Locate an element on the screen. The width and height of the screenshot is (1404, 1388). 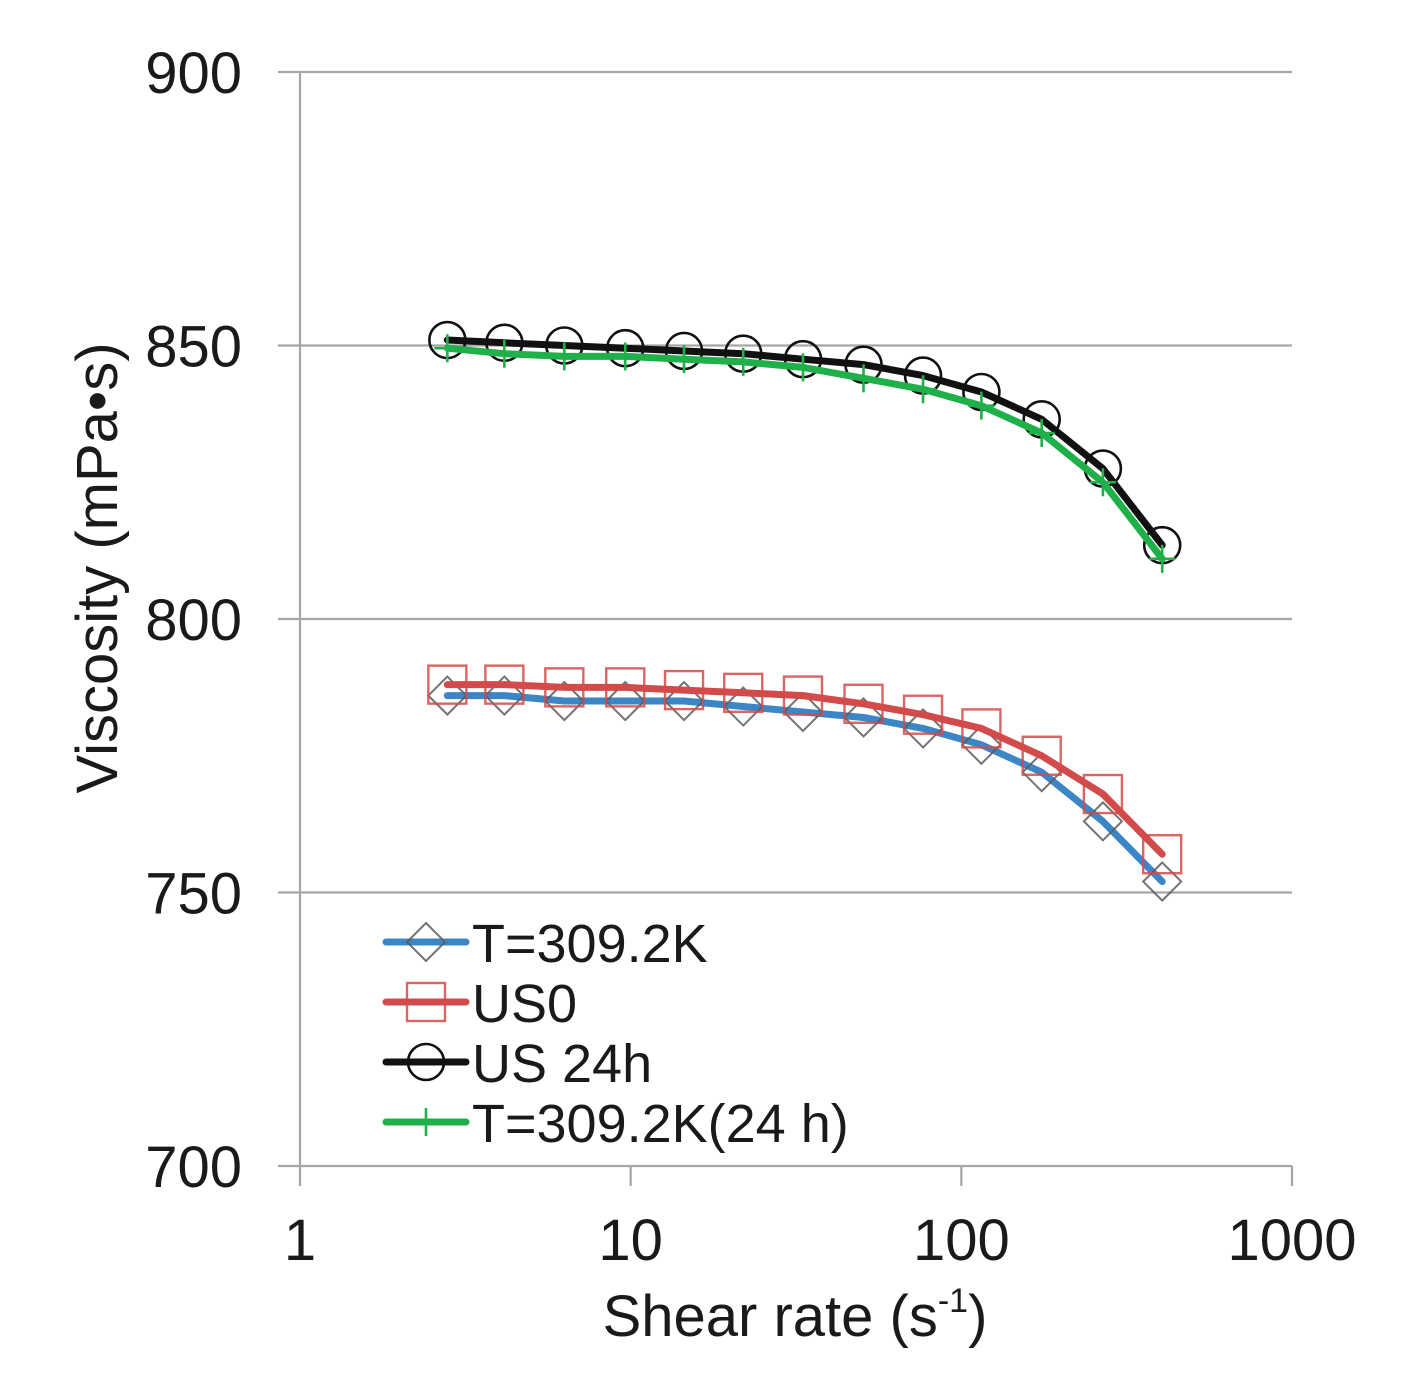
x-tick-label-10: 10 is located at coordinates (630, 1240).